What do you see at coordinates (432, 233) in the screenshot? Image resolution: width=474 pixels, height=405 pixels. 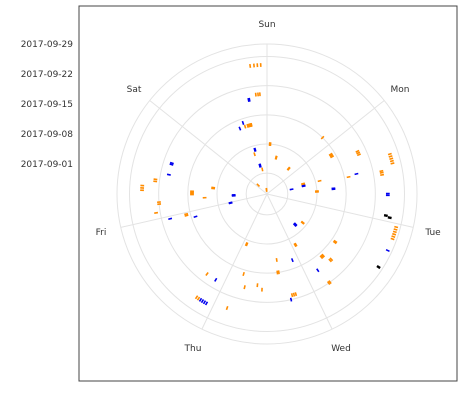 I see `day-label-tue: Tue` at bounding box center [432, 233].